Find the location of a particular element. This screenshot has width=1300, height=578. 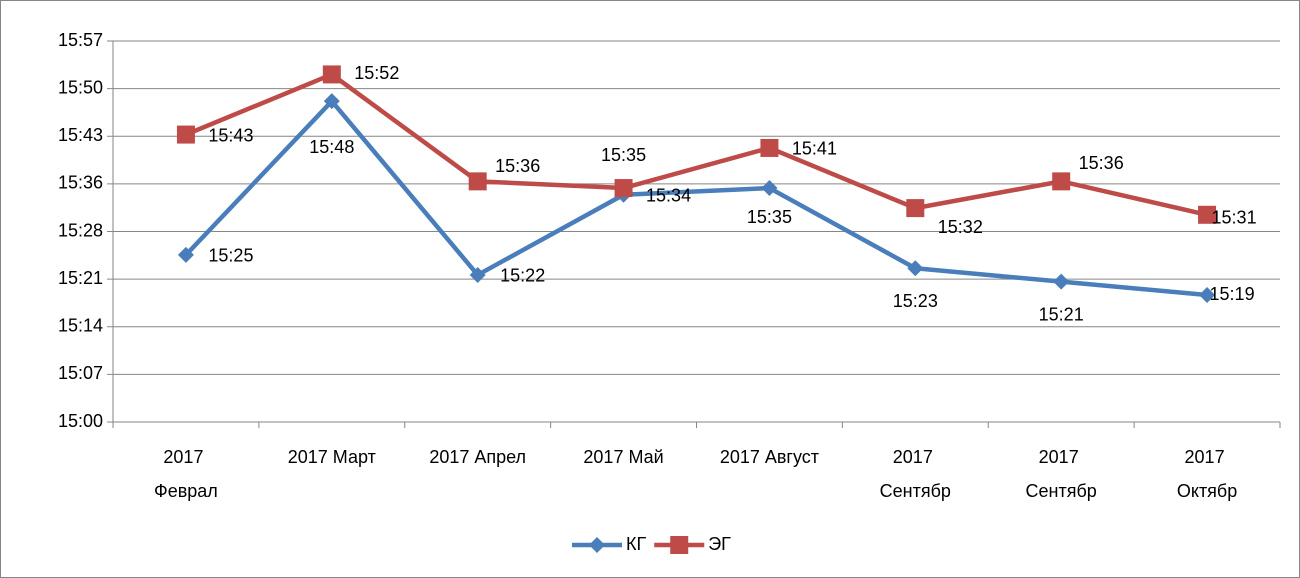

data-label: 15:52 is located at coordinates (376, 73).